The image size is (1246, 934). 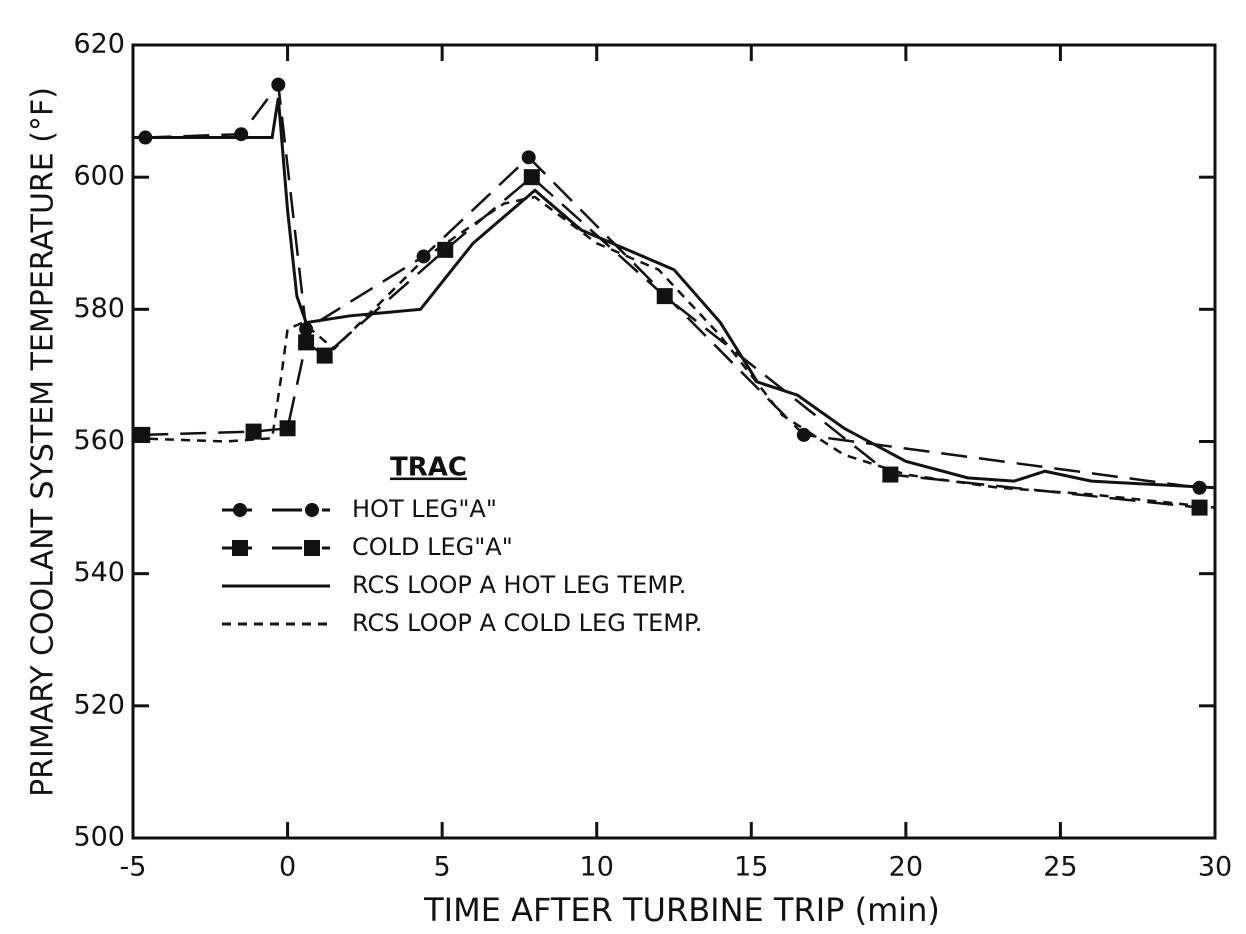 What do you see at coordinates (99, 837) in the screenshot?
I see `y-tick-label: 500` at bounding box center [99, 837].